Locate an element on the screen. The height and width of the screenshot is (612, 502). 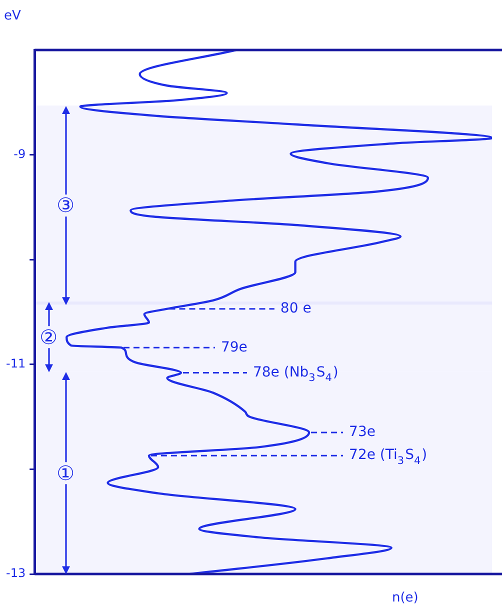
band-label: ① is located at coordinates (66, 472).